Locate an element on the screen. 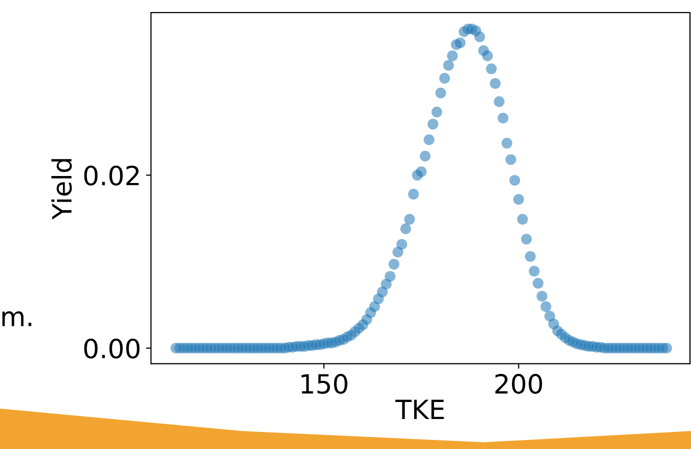 The width and height of the screenshot is (691, 449). x-tick-label: 200 is located at coordinates (518, 384).